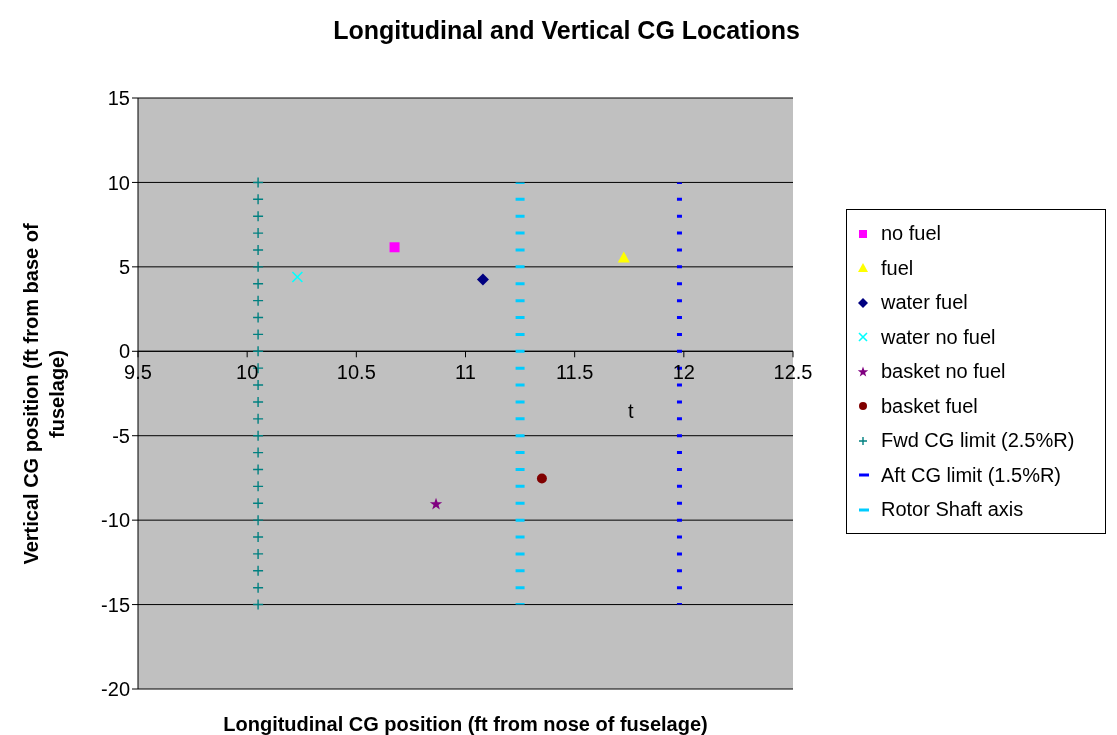 The width and height of the screenshot is (1117, 735). I want to click on x-tick-label: 9.5, so click(138, 372).